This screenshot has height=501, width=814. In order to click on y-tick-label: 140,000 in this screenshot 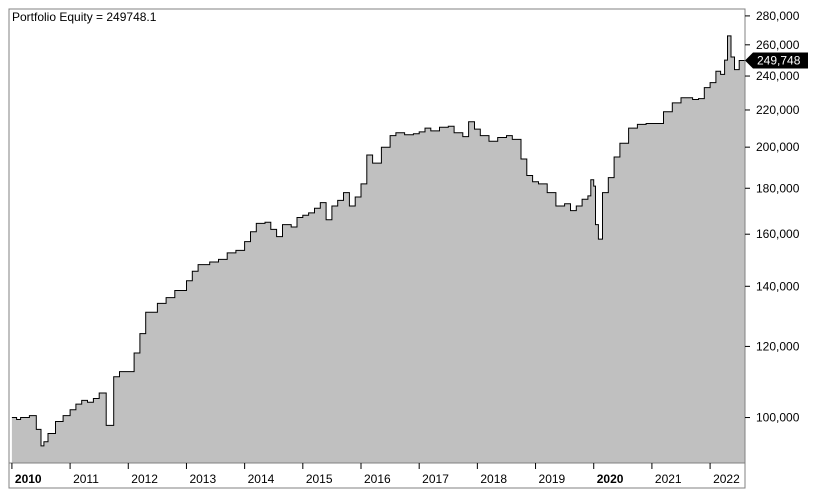, I will do `click(778, 286)`.